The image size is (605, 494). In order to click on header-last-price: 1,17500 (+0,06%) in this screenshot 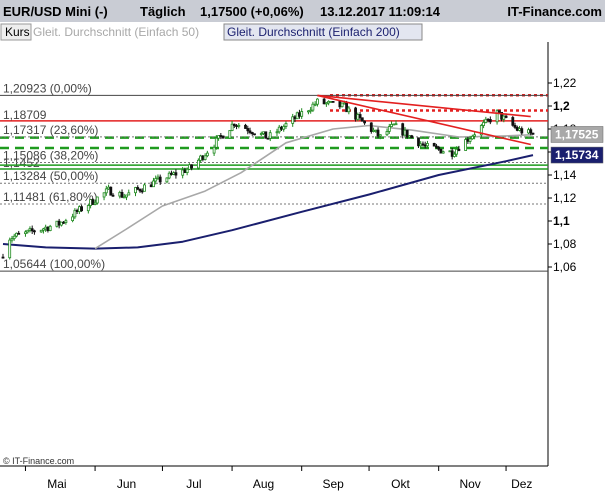, I will do `click(252, 11)`.